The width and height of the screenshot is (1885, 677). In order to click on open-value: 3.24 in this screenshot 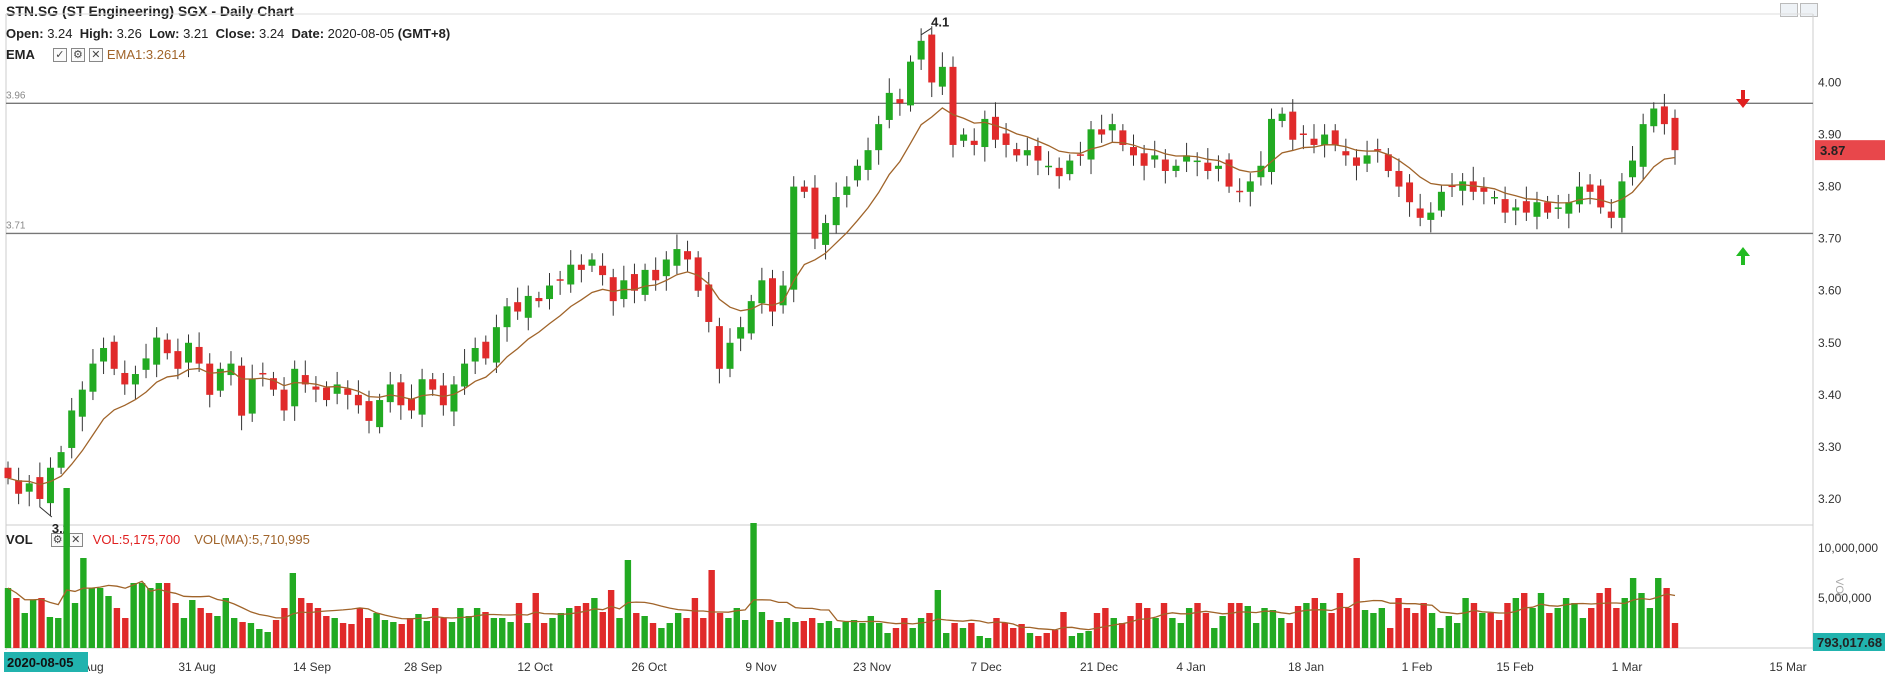, I will do `click(60, 33)`.